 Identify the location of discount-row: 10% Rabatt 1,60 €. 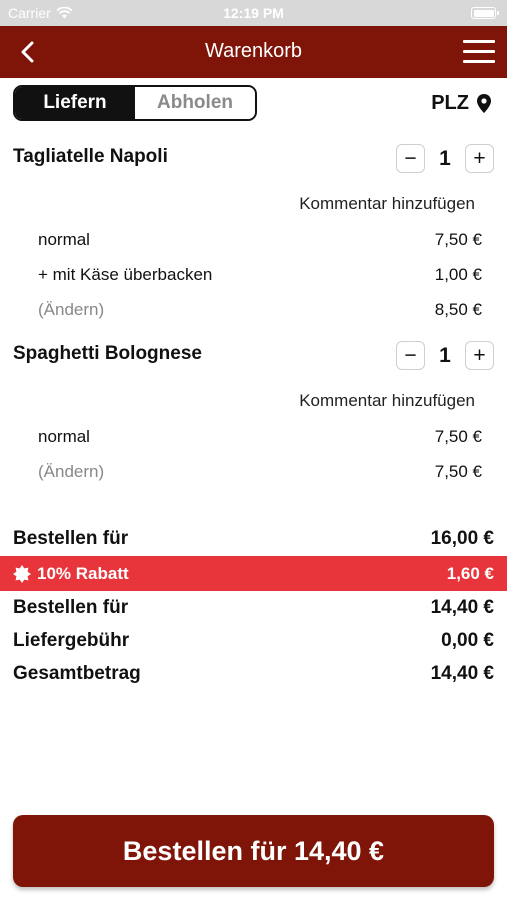
(253, 573).